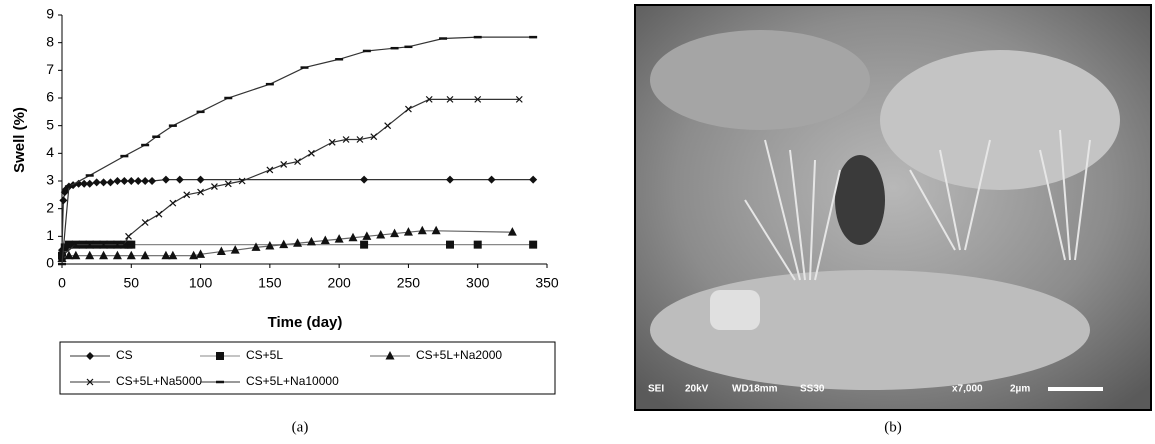 This screenshot has height=444, width=1155. I want to click on legend-label: CS+5L+Na10000, so click(292, 381).